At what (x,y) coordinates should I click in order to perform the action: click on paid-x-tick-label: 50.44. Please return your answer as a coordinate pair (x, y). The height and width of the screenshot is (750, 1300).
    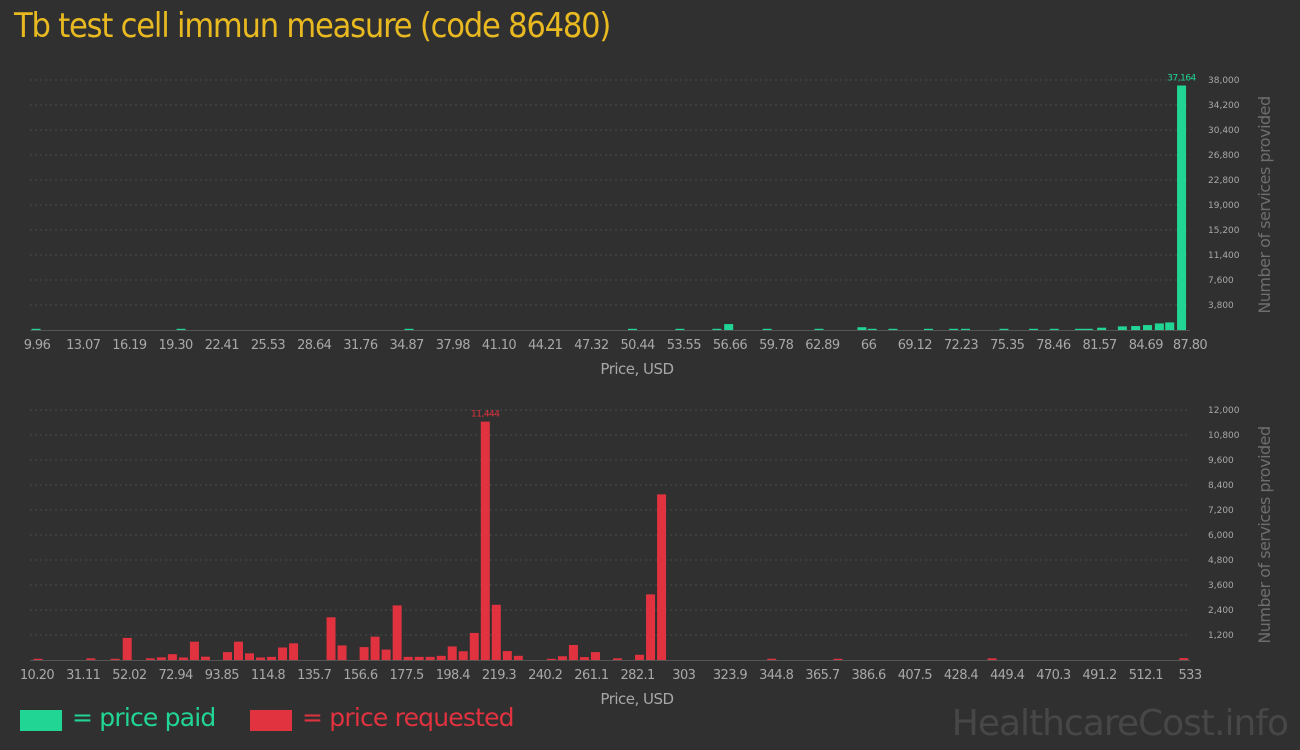
    Looking at the image, I should click on (637, 345).